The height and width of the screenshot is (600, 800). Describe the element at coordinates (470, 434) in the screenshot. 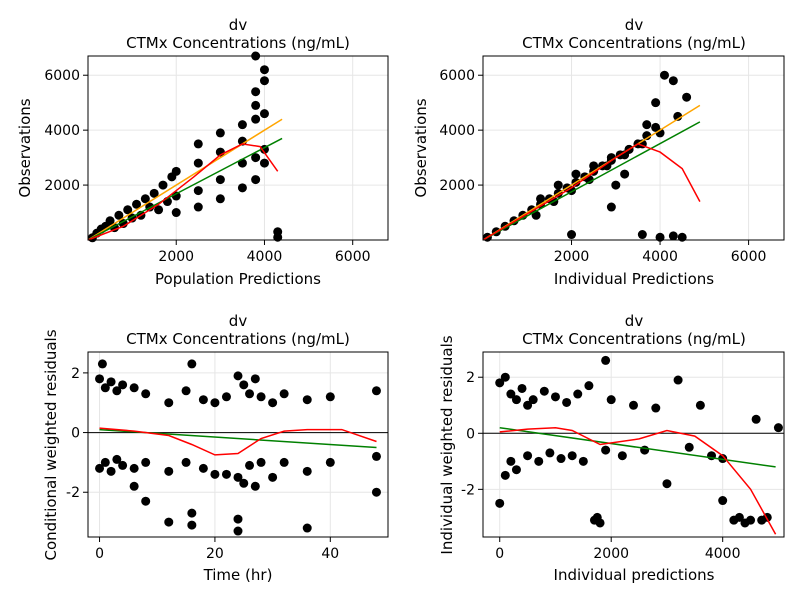

I see `y-tick-label: 0` at that location.